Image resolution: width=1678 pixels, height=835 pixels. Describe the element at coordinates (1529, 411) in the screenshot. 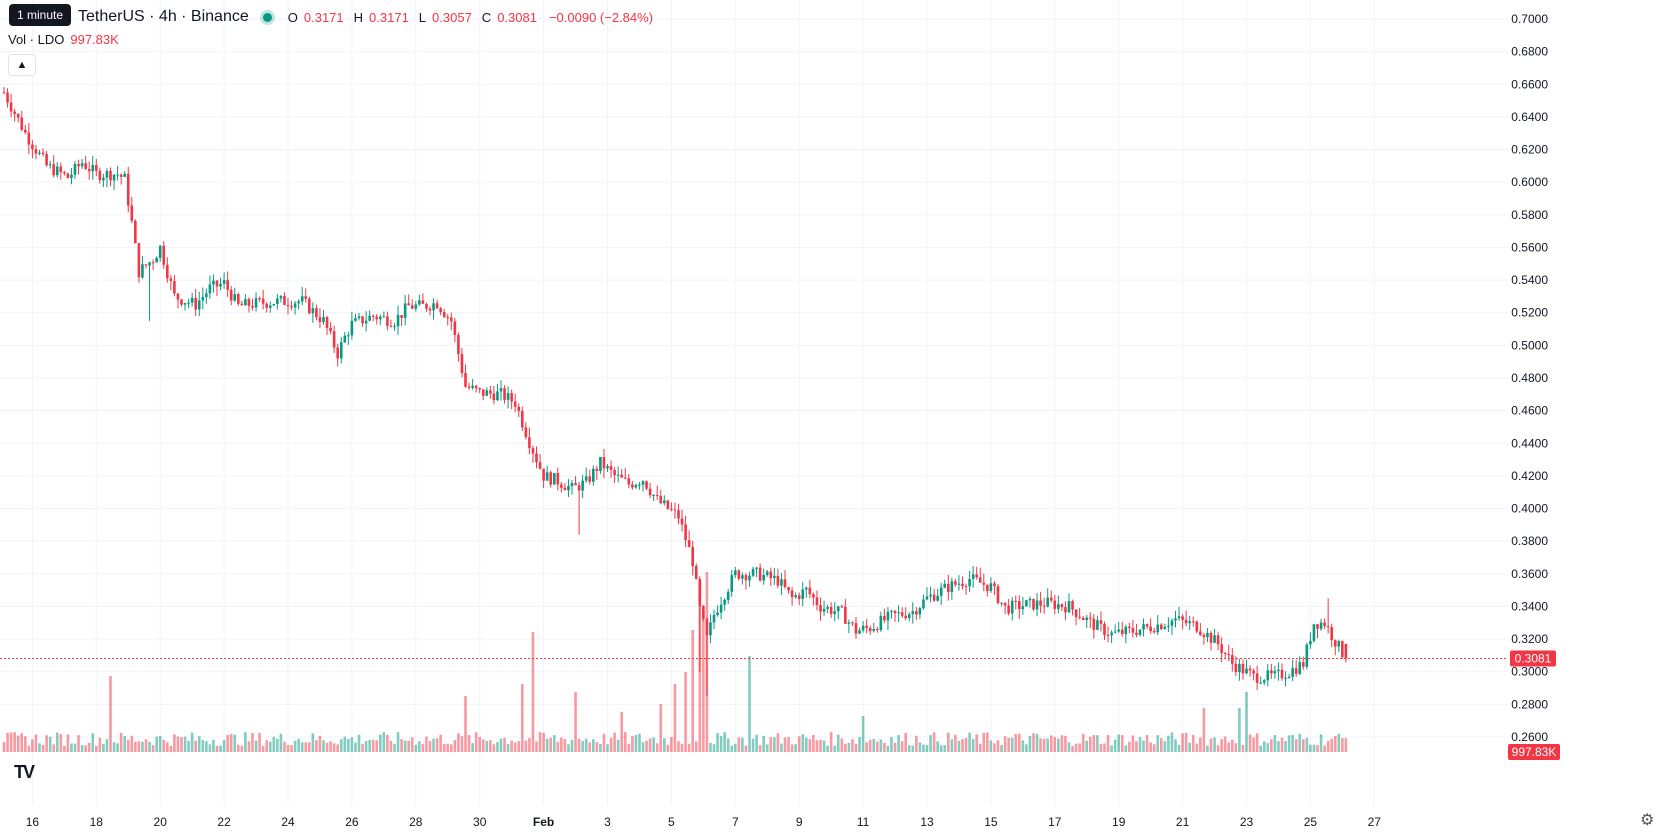

I see `price-tick-label: 0.4600` at that location.